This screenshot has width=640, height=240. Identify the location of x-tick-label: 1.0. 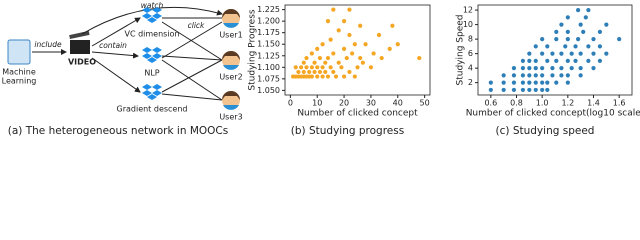
(542, 103).